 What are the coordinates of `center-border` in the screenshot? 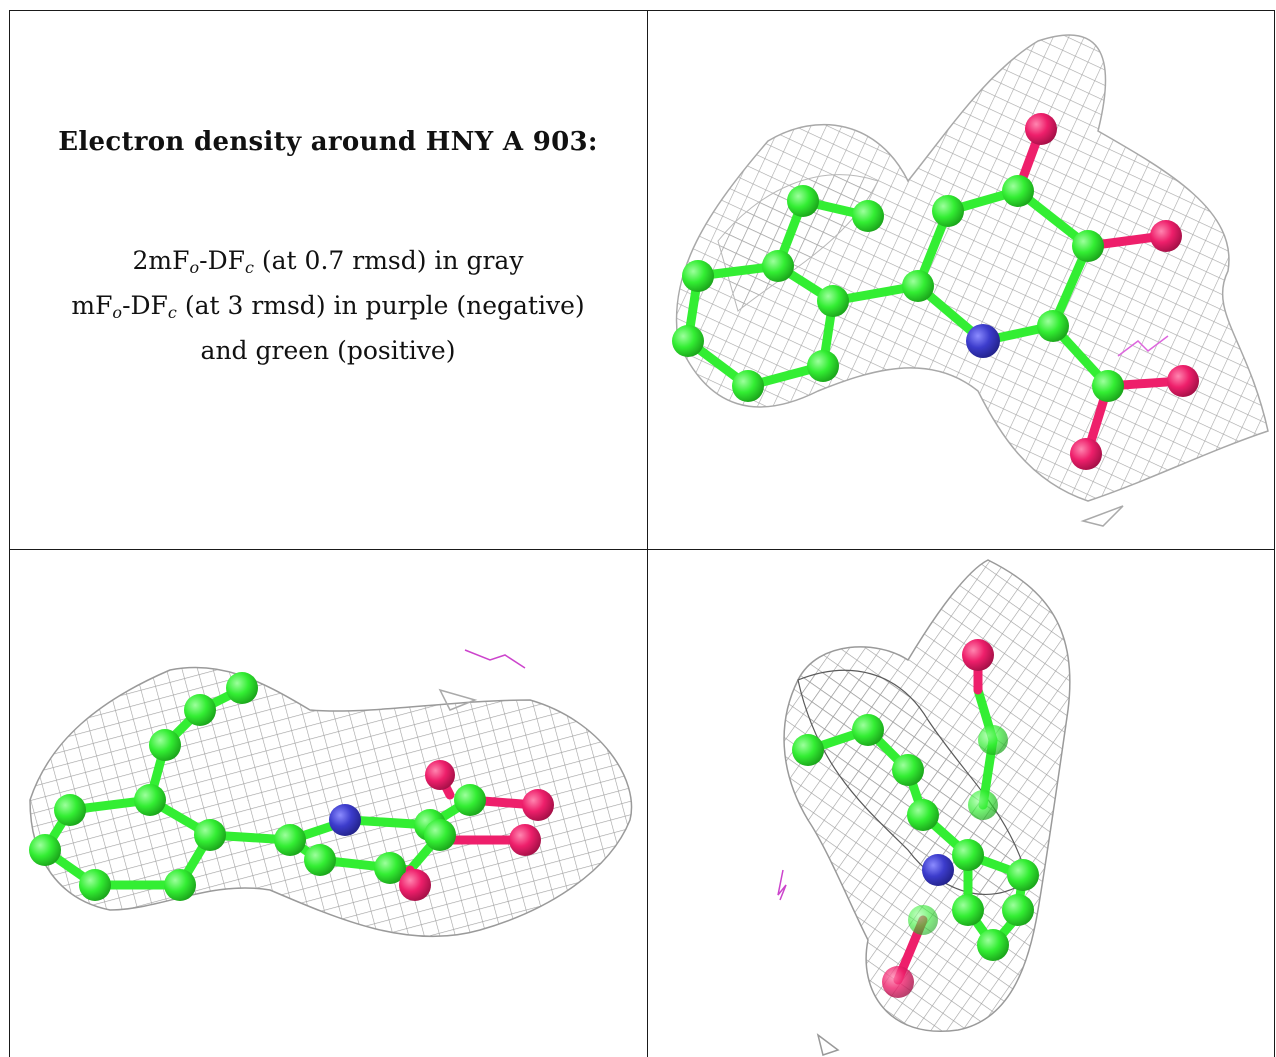 It's located at (647, 533).